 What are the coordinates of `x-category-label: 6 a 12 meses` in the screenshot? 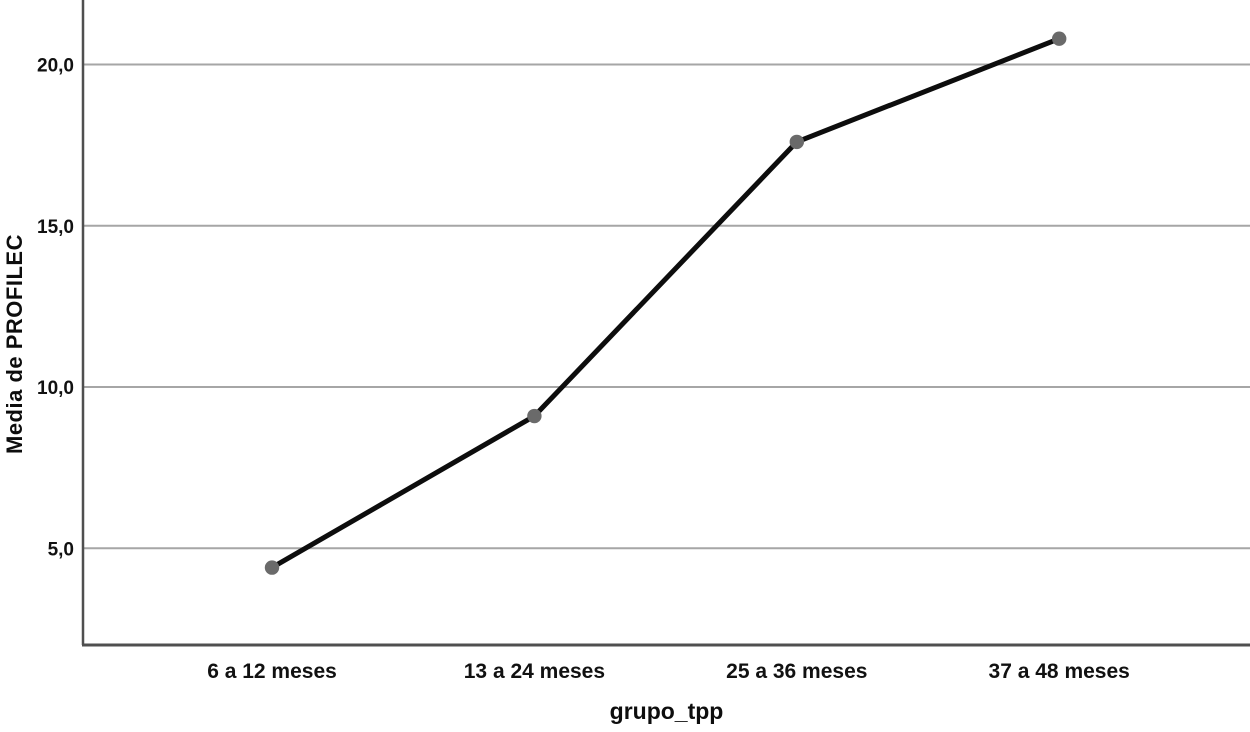 It's located at (272, 671).